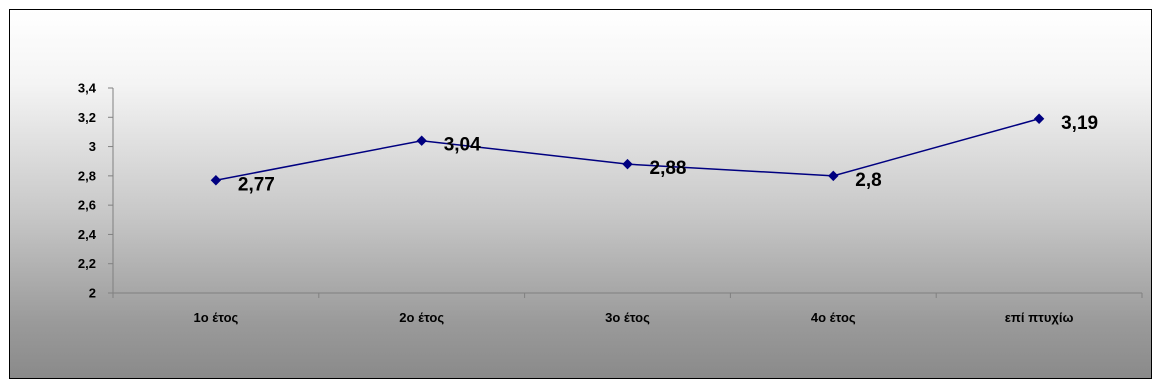 Image resolution: width=1163 pixels, height=388 pixels. What do you see at coordinates (421, 317) in the screenshot?
I see `x-tick-label: 2ο έτος` at bounding box center [421, 317].